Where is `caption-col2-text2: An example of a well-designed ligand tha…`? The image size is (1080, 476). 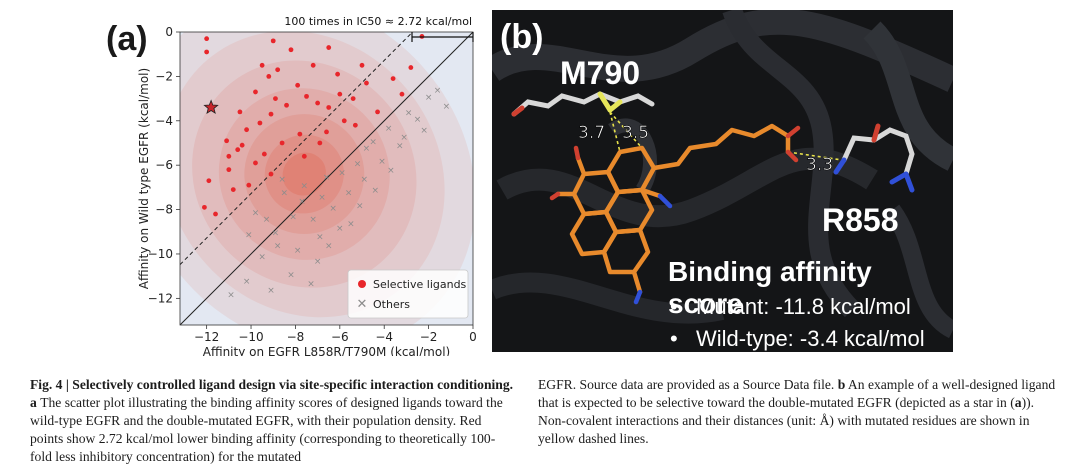
caption-col2-text2: An example of a well-designed ligand tha… is located at coordinates (797, 393).